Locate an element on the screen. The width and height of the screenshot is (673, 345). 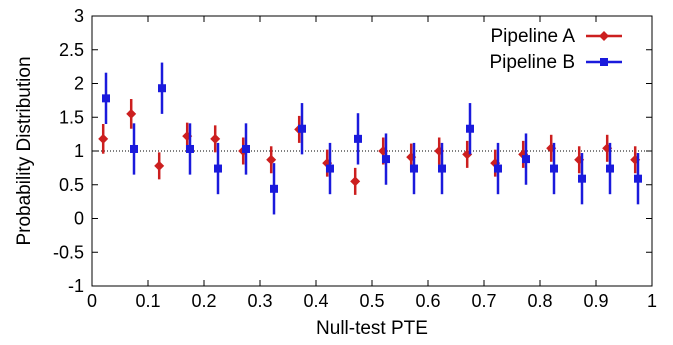
x-axis-title: Null-test PTE is located at coordinates (372, 328).